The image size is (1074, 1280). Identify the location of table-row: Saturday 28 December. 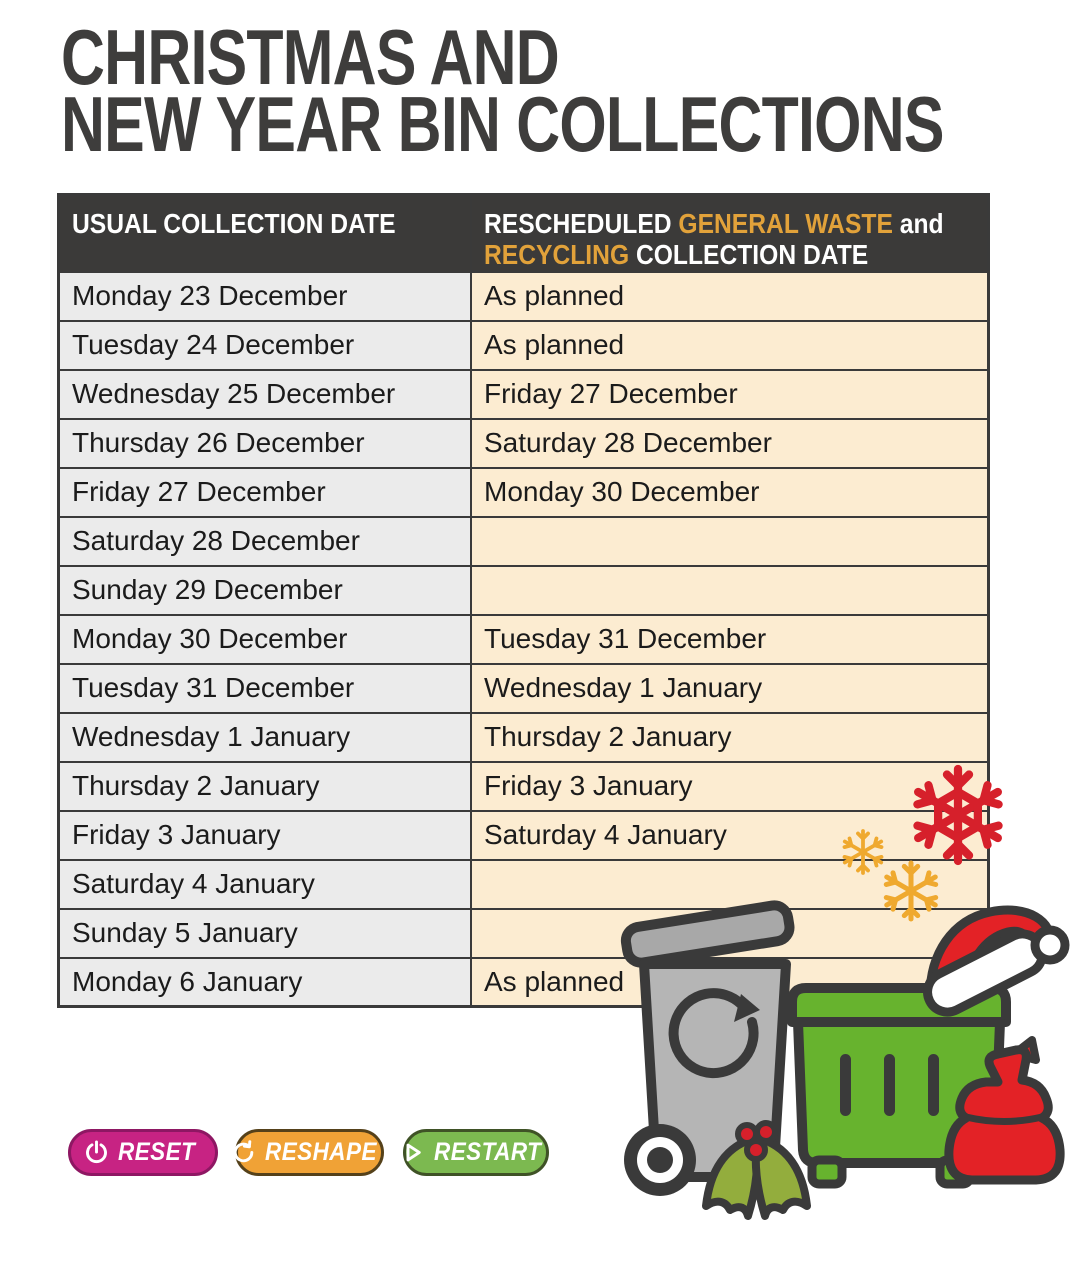
(523, 541).